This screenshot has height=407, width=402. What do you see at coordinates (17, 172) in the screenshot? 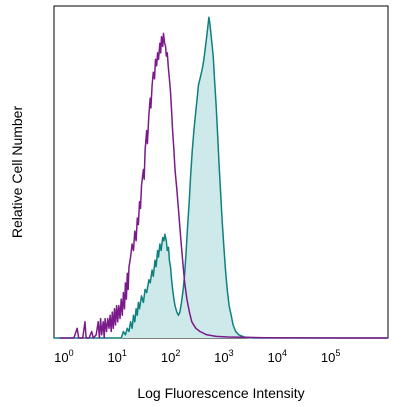
I see `y-axis-title: Relative Cell Number` at bounding box center [17, 172].